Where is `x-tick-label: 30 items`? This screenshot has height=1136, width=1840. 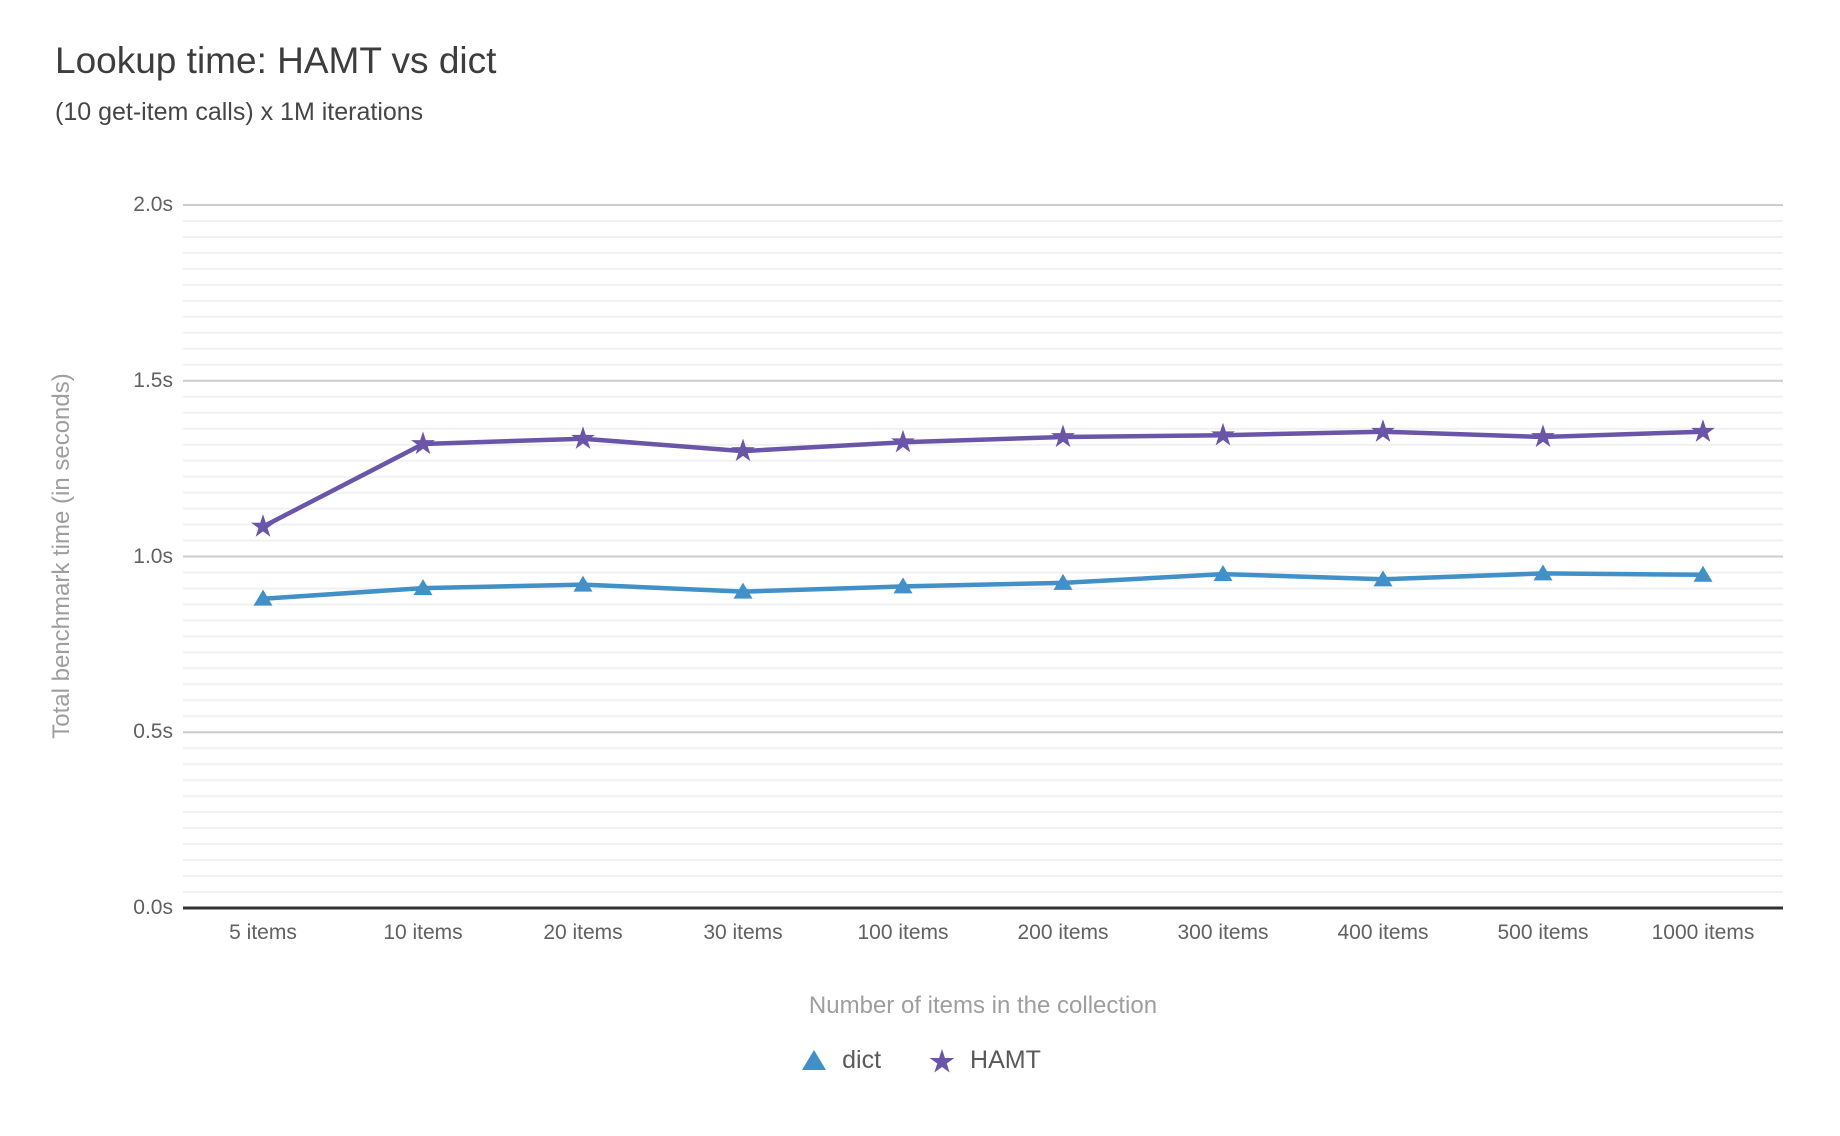
x-tick-label: 30 items is located at coordinates (743, 932).